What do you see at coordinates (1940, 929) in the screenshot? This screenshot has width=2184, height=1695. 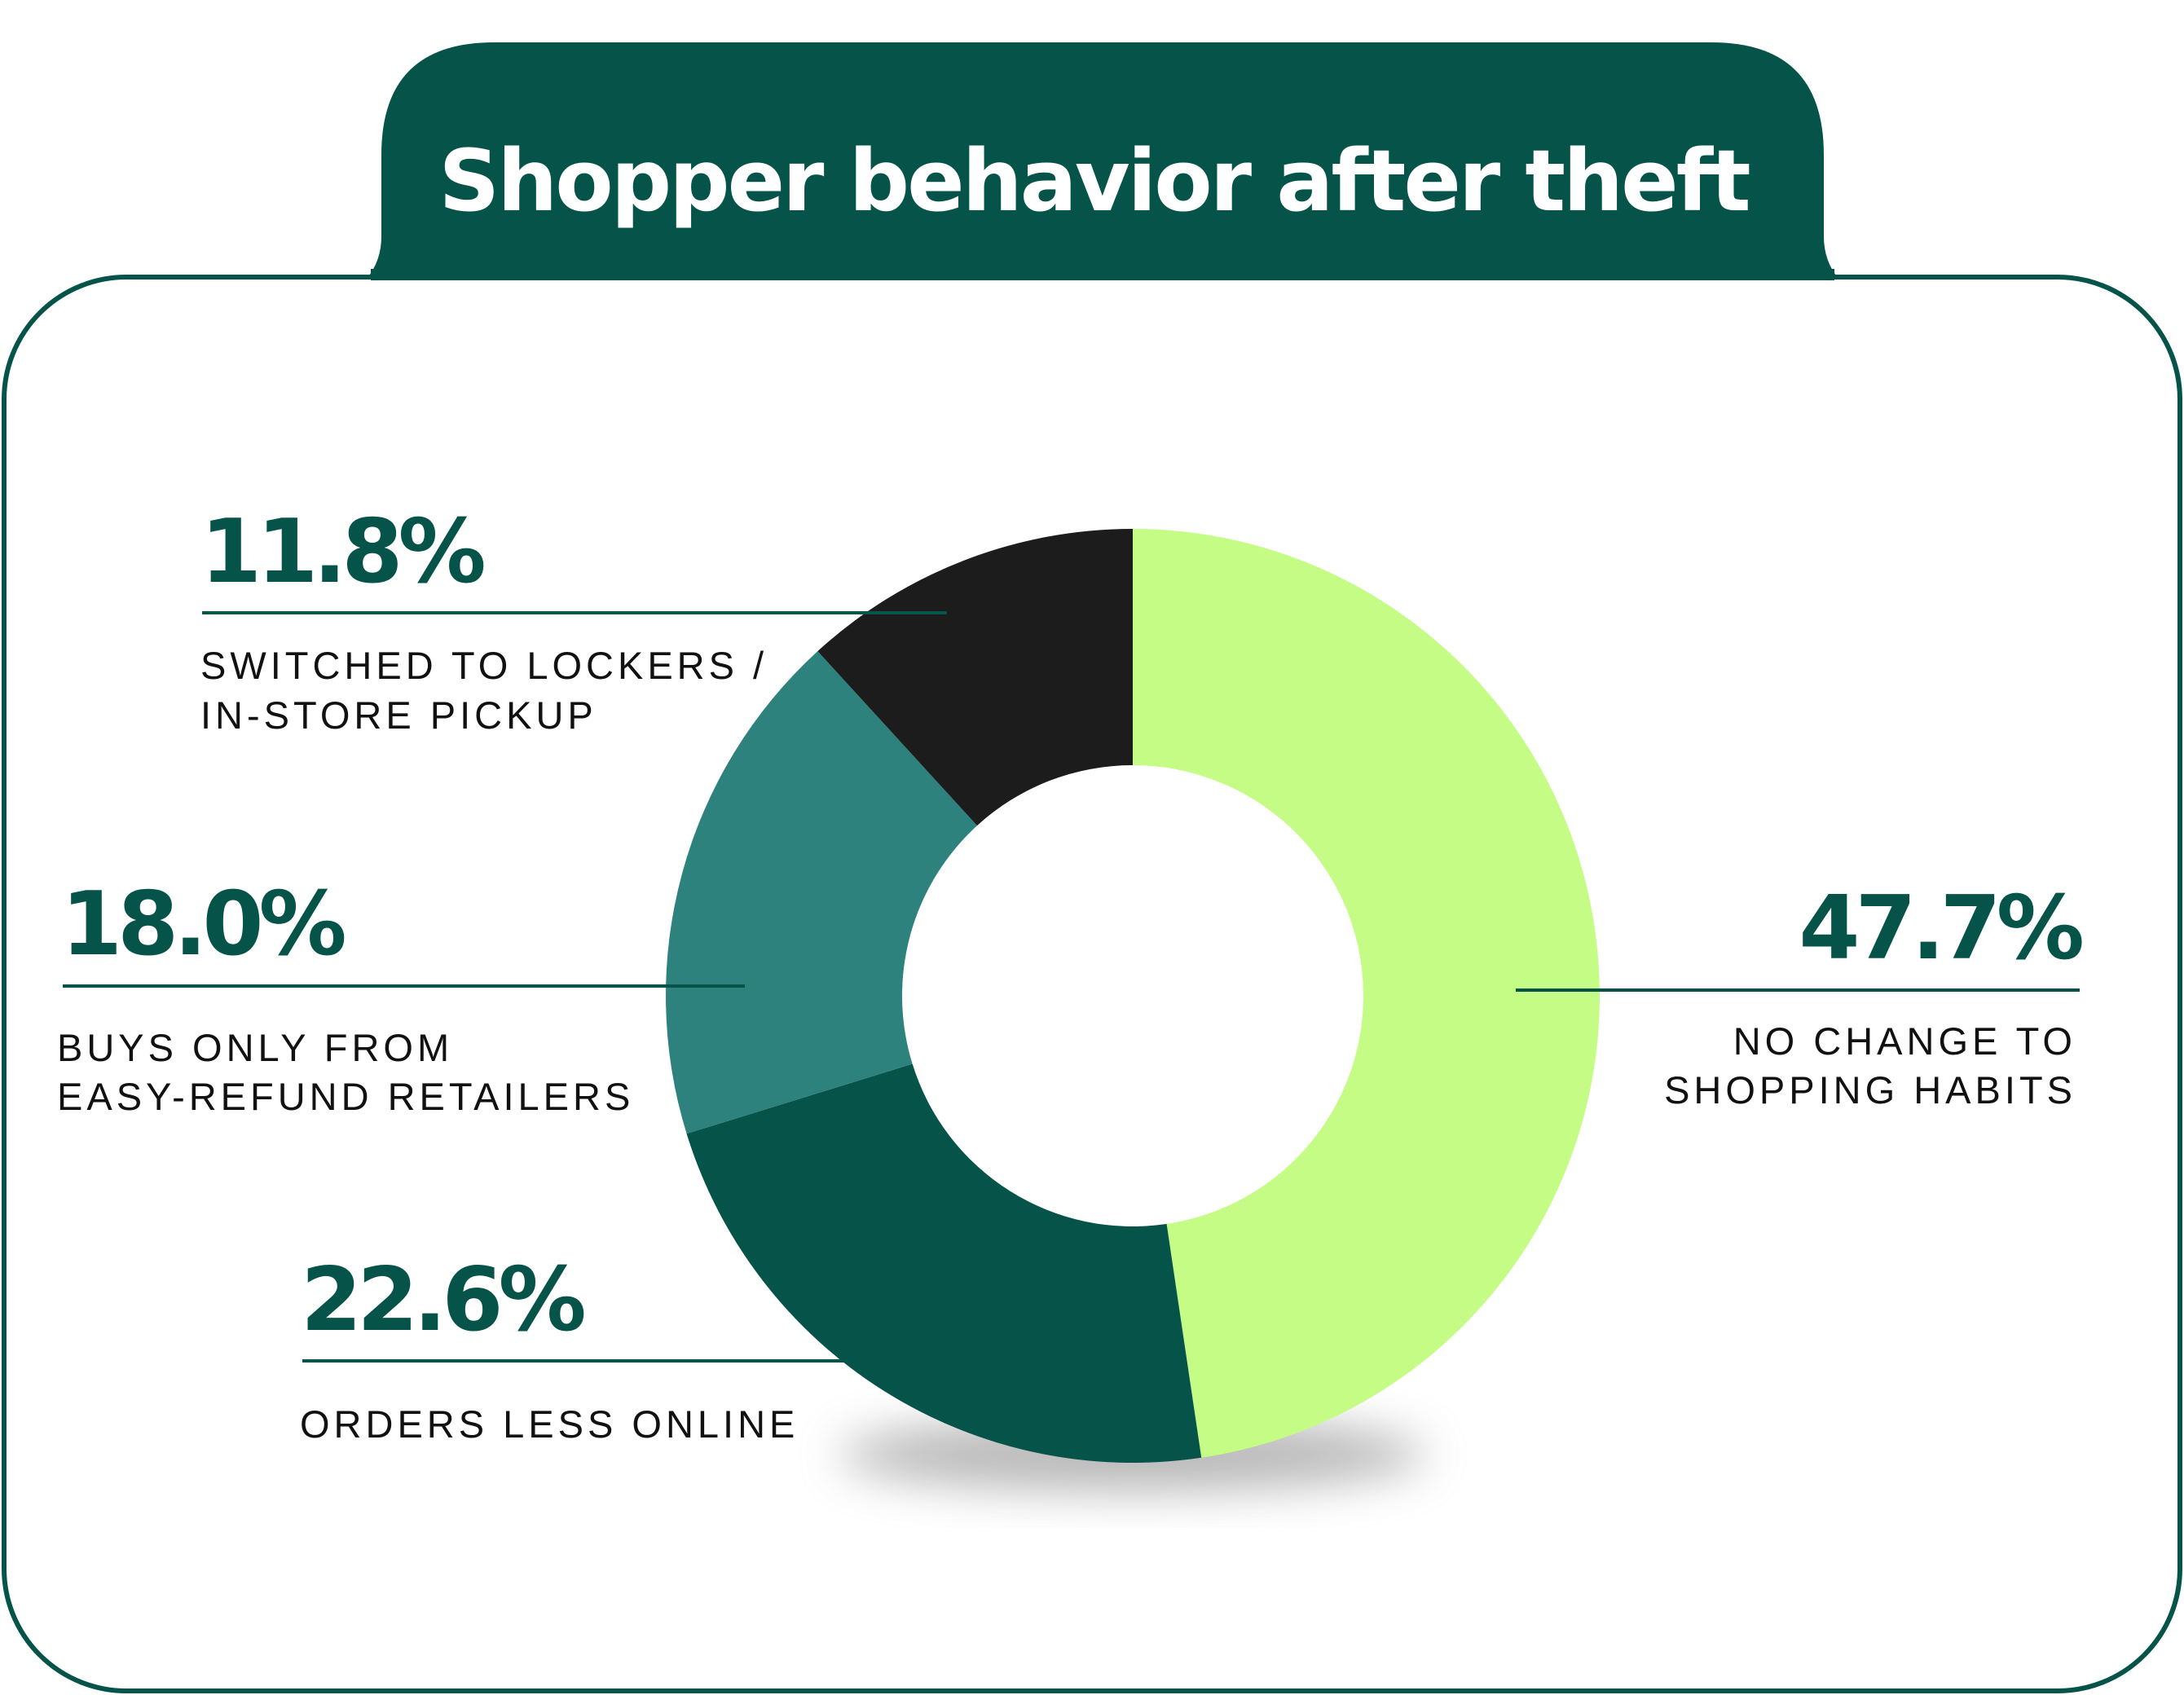 I see `value-label-no-change: 47.7%` at bounding box center [1940, 929].